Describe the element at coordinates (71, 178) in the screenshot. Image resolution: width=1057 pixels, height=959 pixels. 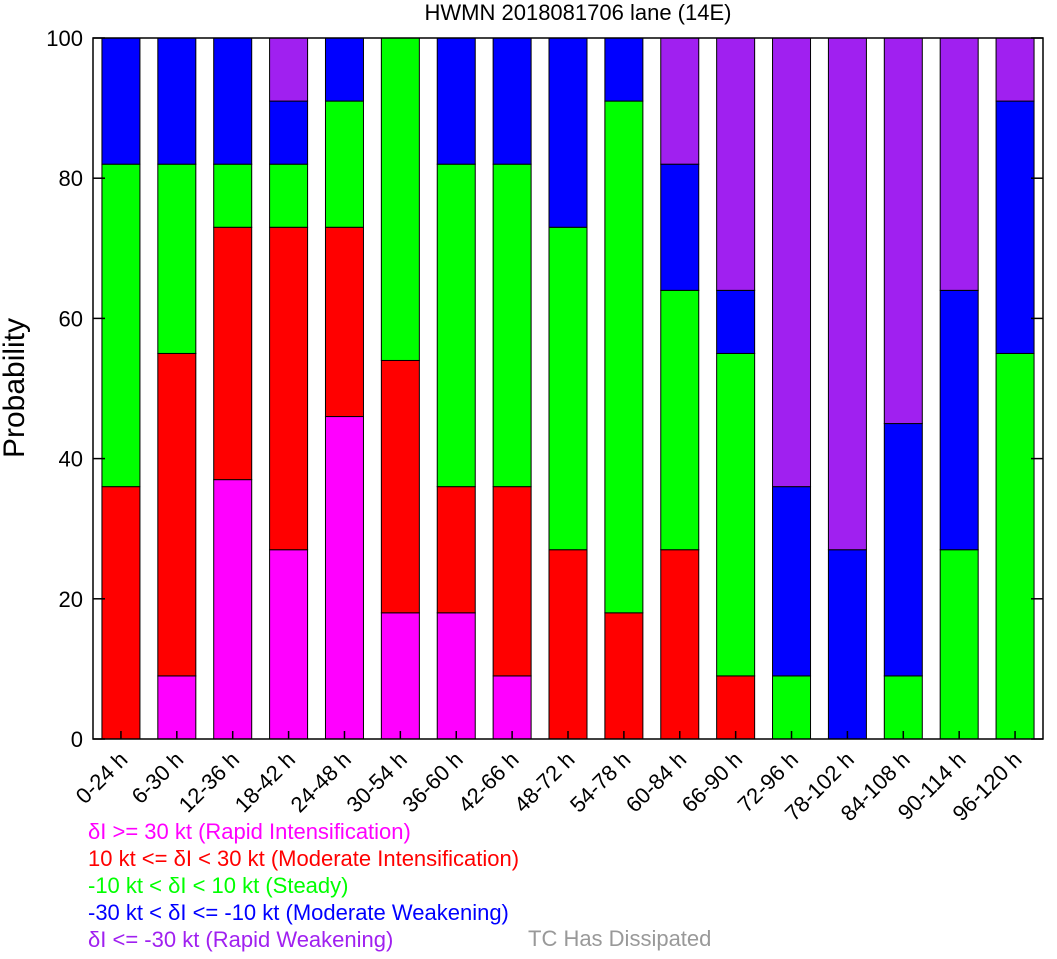
I see `y-tick-label: 80` at that location.